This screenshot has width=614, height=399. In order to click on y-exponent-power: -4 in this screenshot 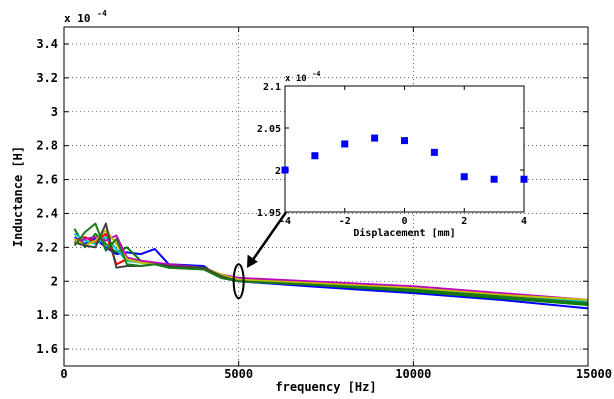, I will do `click(102, 13)`.